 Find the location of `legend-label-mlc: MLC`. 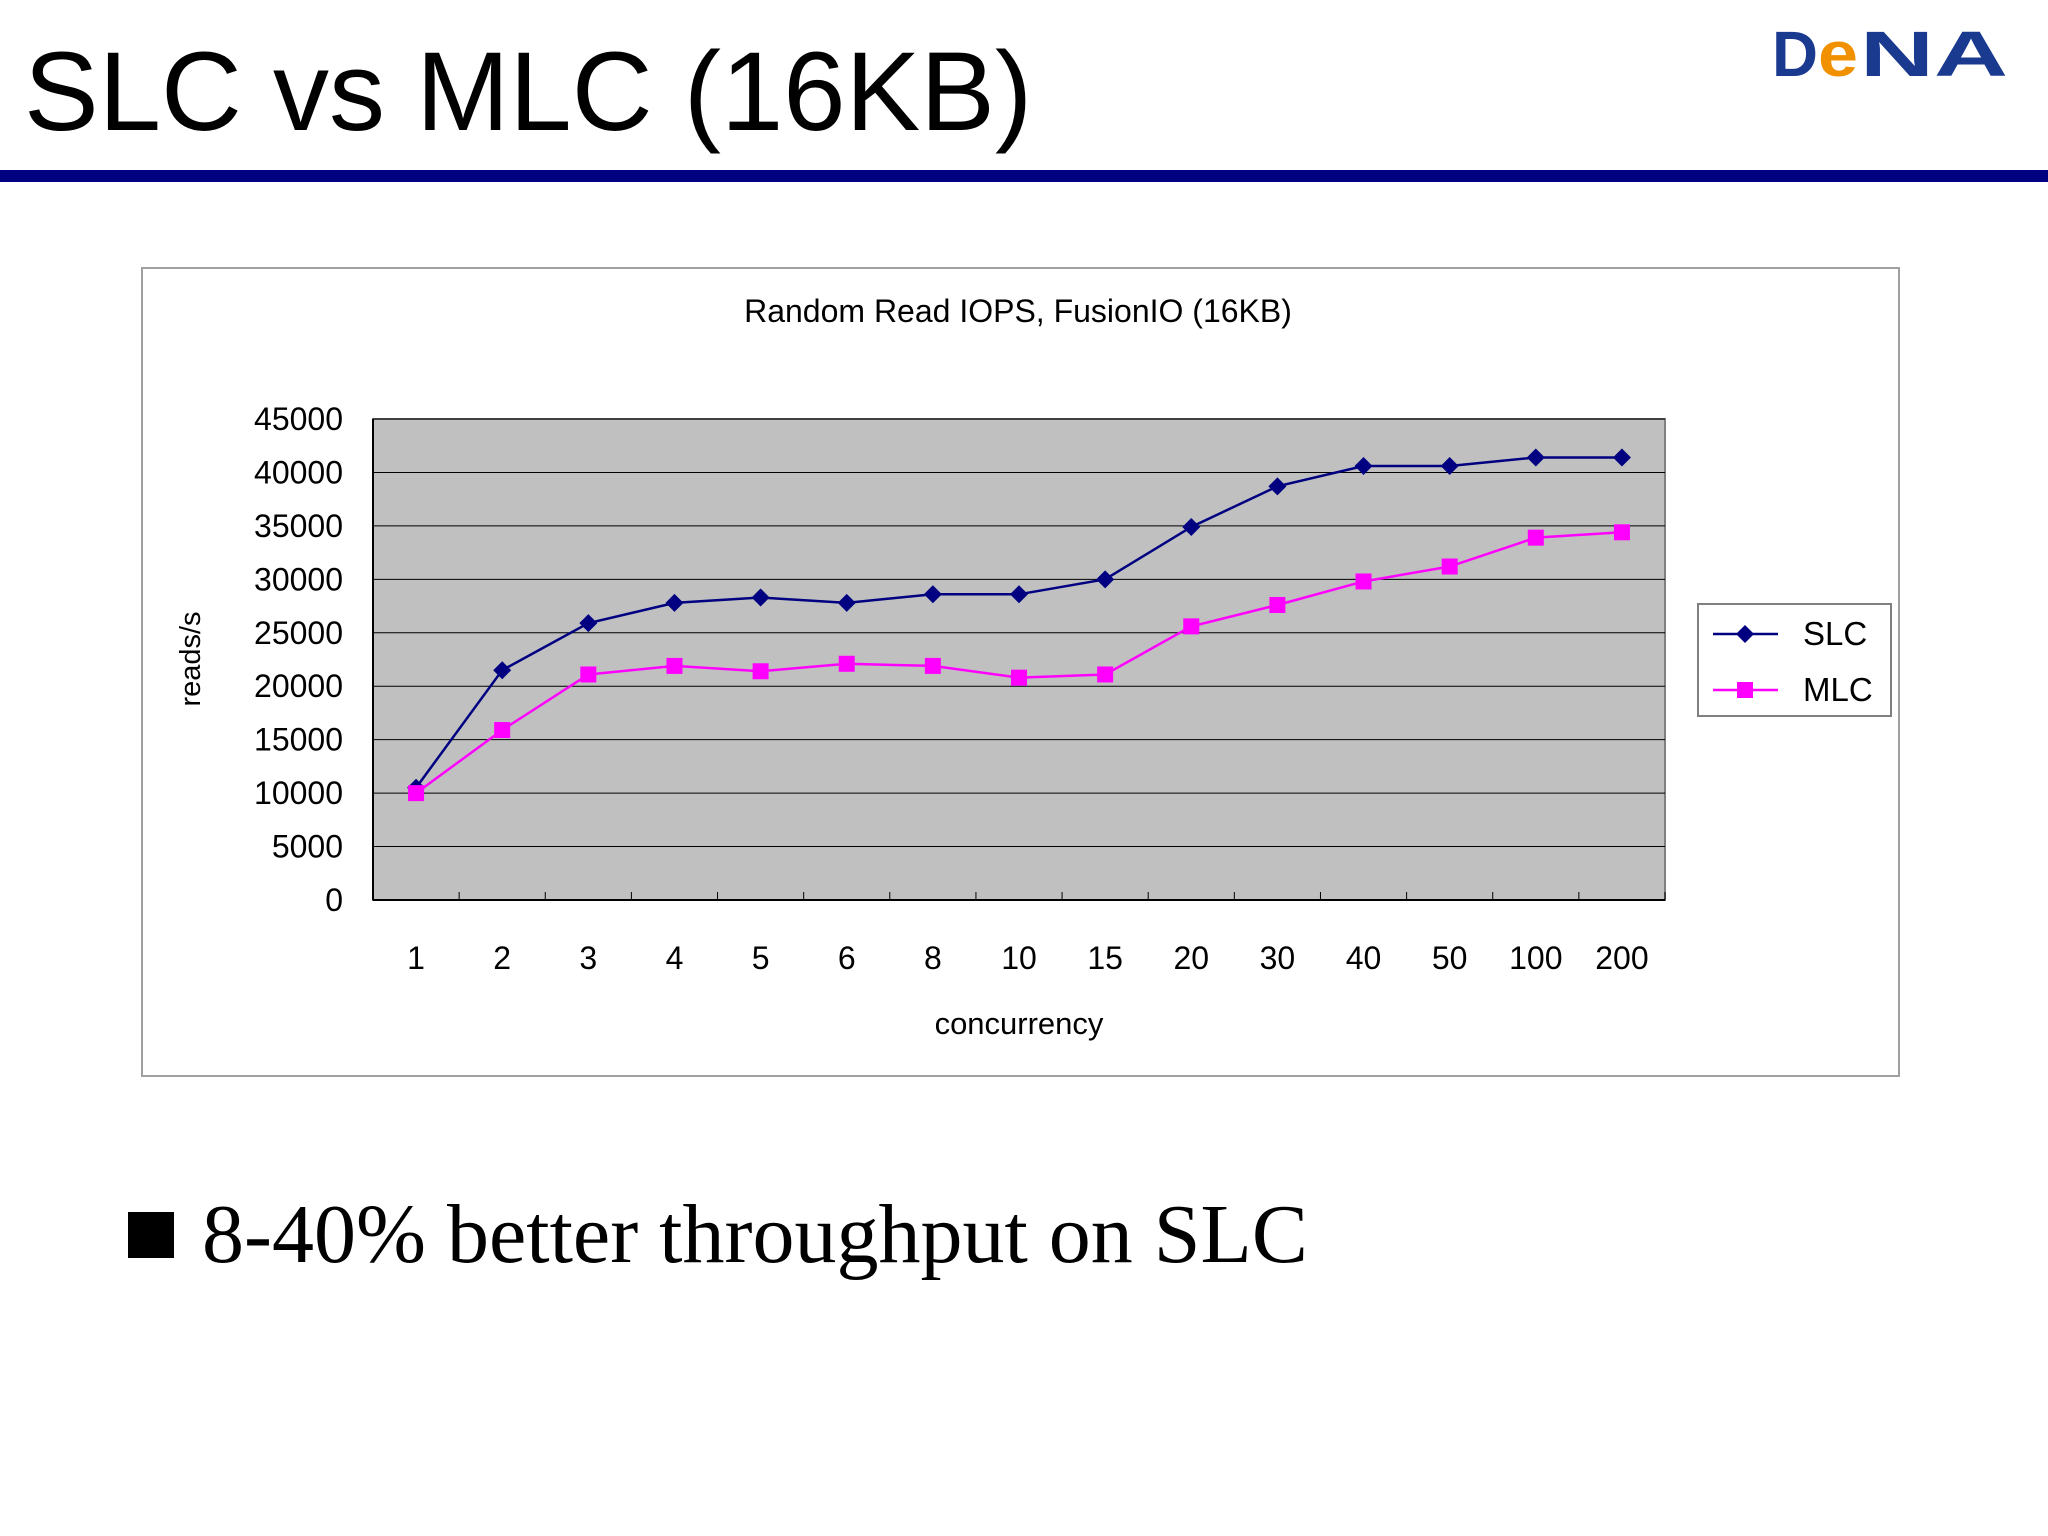

legend-label-mlc: MLC is located at coordinates (1838, 689).